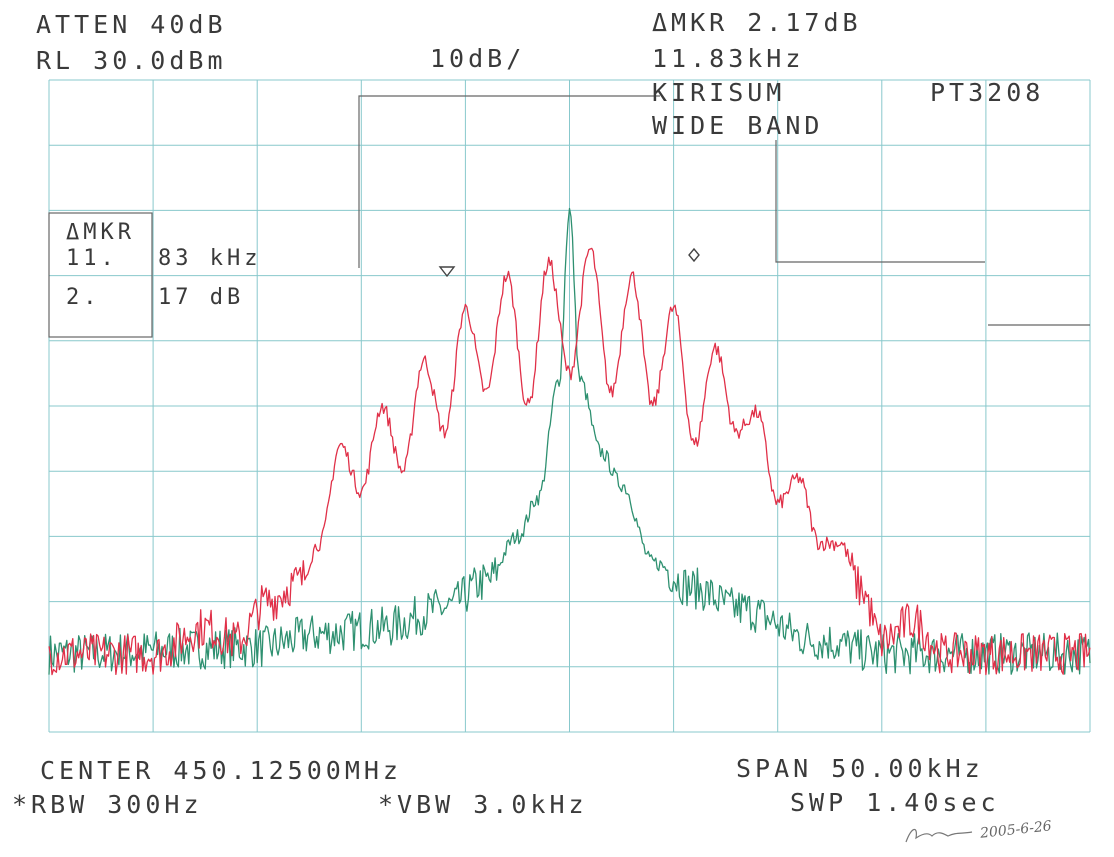 This screenshot has width=1114, height=857. What do you see at coordinates (757, 22) in the screenshot?
I see `delta-marker-level: ΔMKR 2.17dB` at bounding box center [757, 22].